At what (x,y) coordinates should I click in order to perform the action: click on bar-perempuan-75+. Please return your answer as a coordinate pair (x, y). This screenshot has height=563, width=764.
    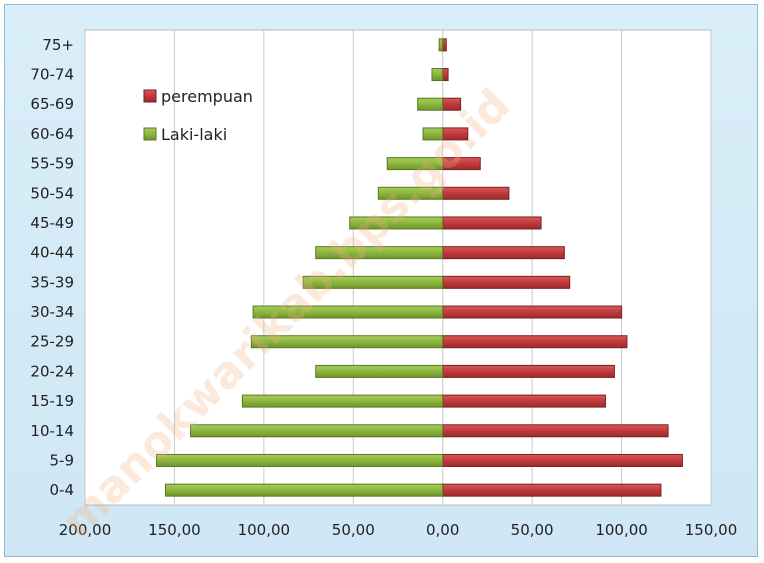
    Looking at the image, I should click on (444, 45).